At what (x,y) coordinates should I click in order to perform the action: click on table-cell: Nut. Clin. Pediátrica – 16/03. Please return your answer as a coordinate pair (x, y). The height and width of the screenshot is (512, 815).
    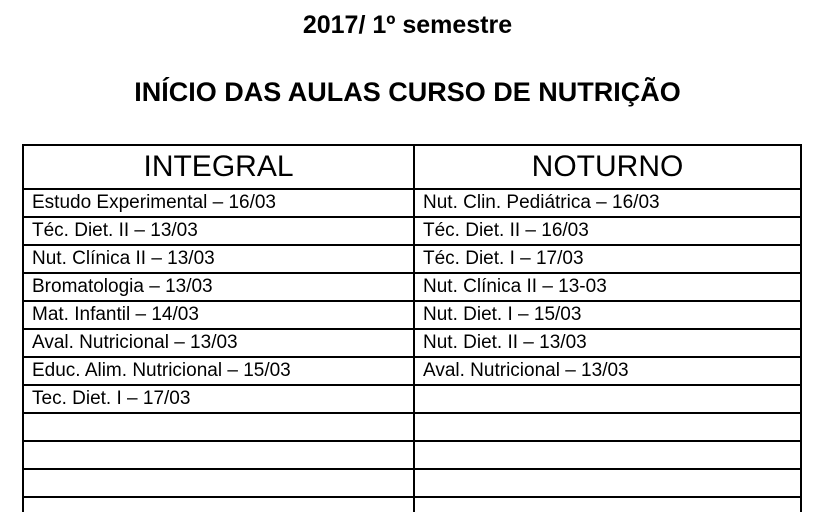
    Looking at the image, I should click on (607, 203).